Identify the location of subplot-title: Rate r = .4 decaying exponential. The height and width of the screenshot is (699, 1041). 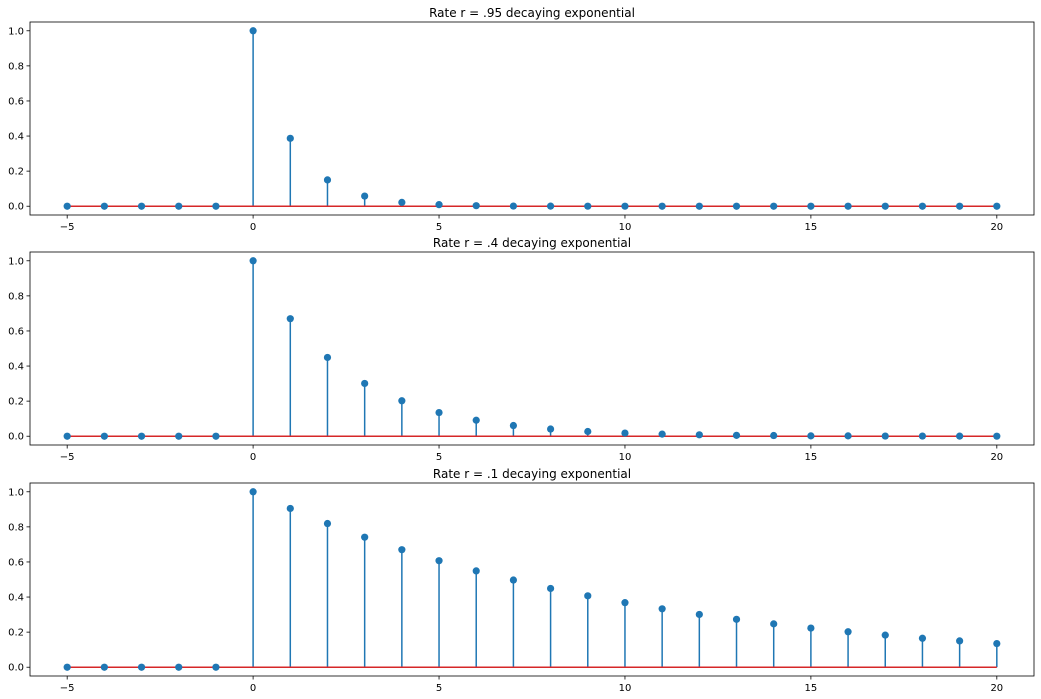
(532, 243).